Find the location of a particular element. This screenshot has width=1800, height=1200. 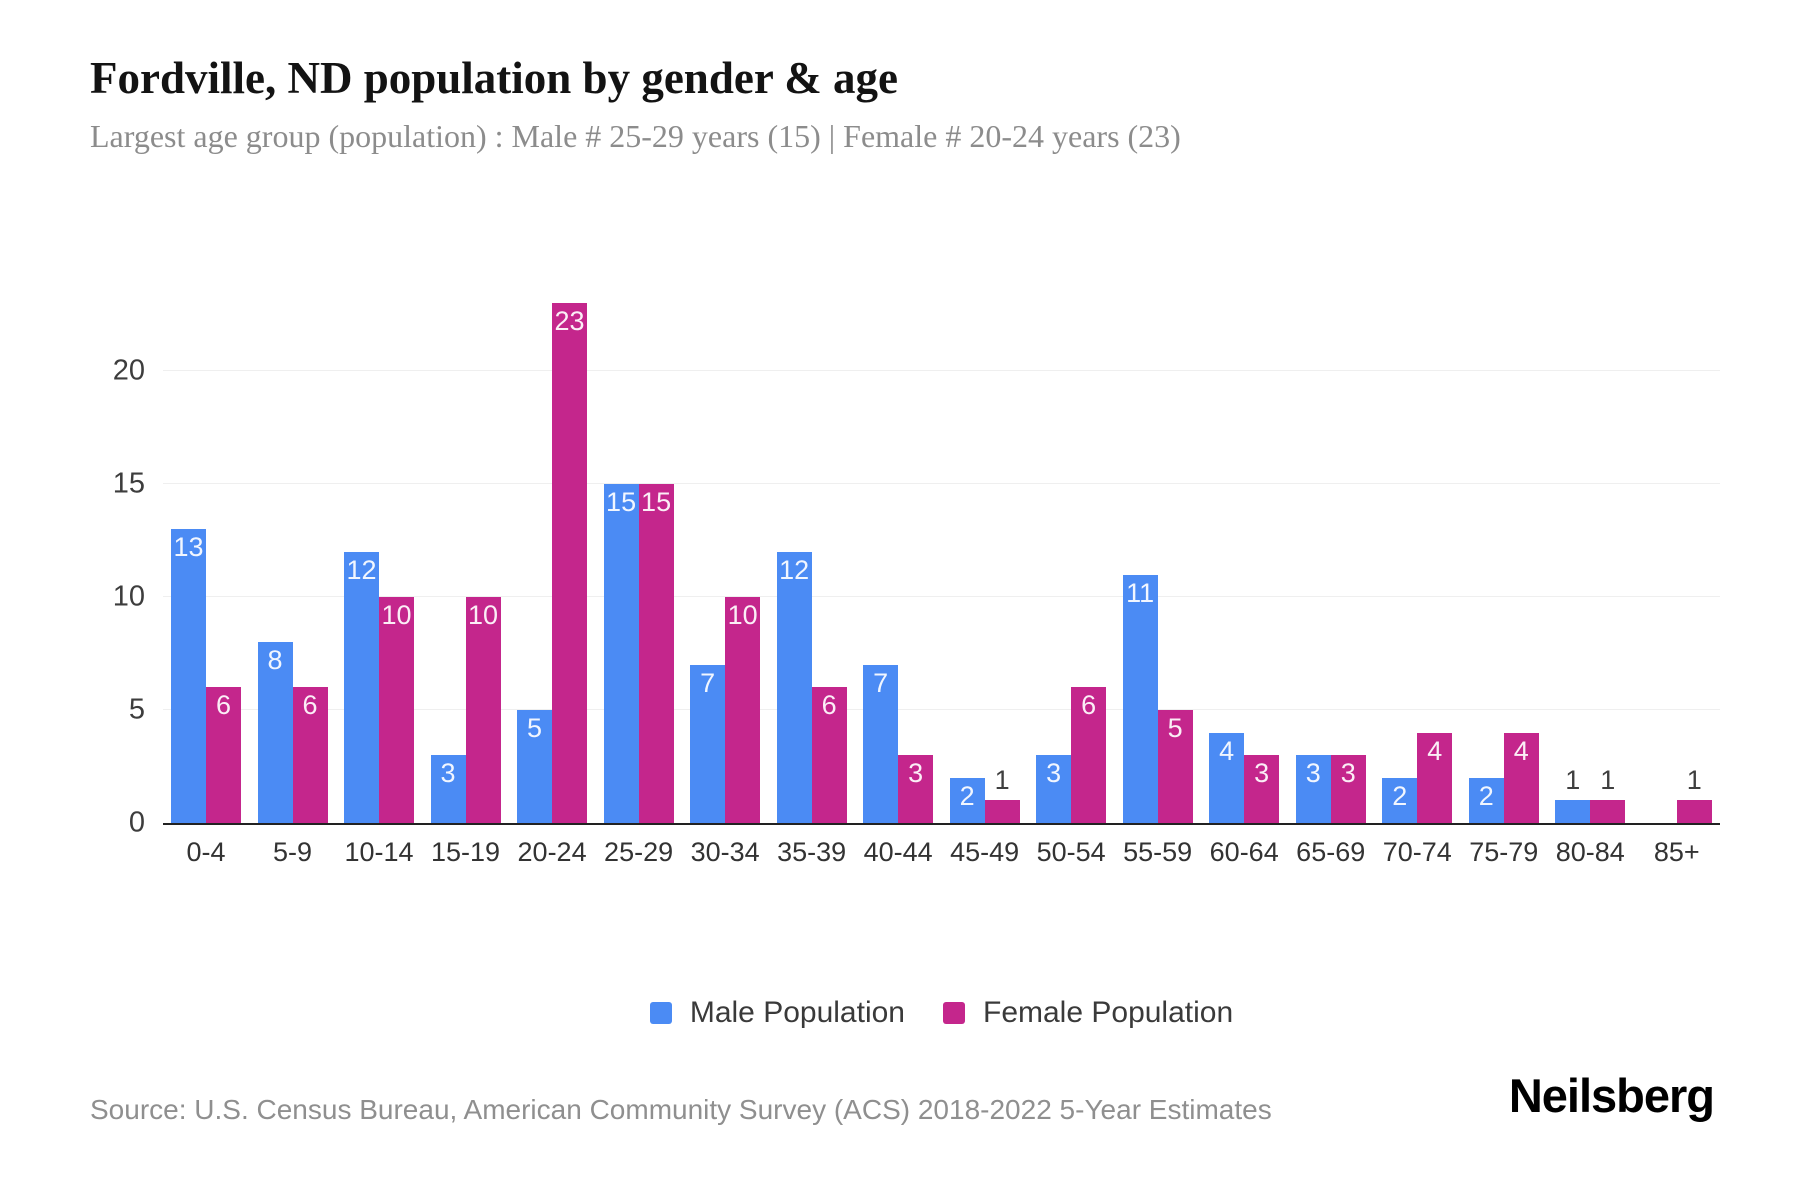

bar-male-10-14: 12 is located at coordinates (362, 687).